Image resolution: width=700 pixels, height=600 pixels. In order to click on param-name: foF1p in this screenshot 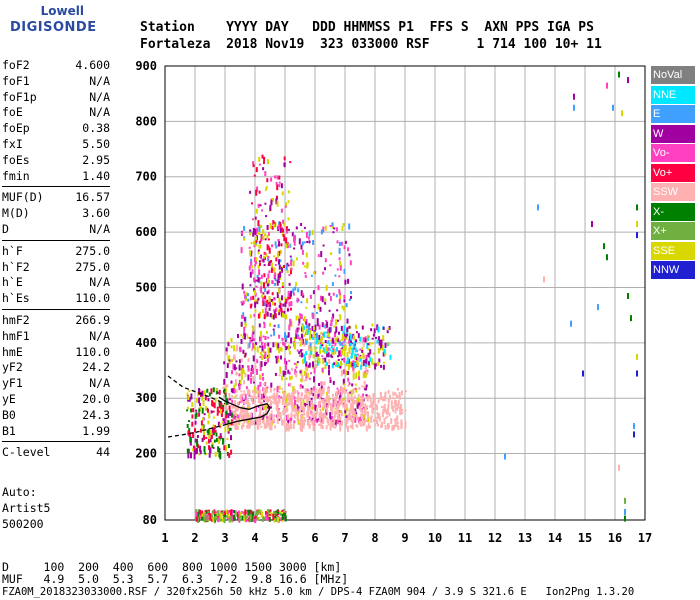, I will do `click(19, 96)`.